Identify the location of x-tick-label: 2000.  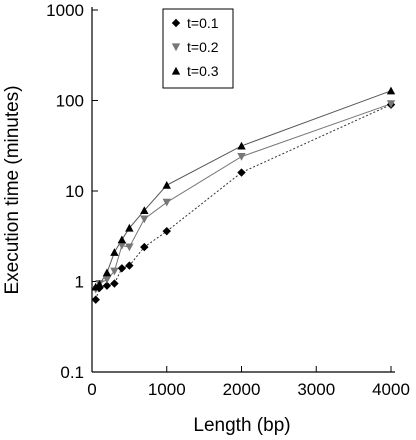
(242, 389).